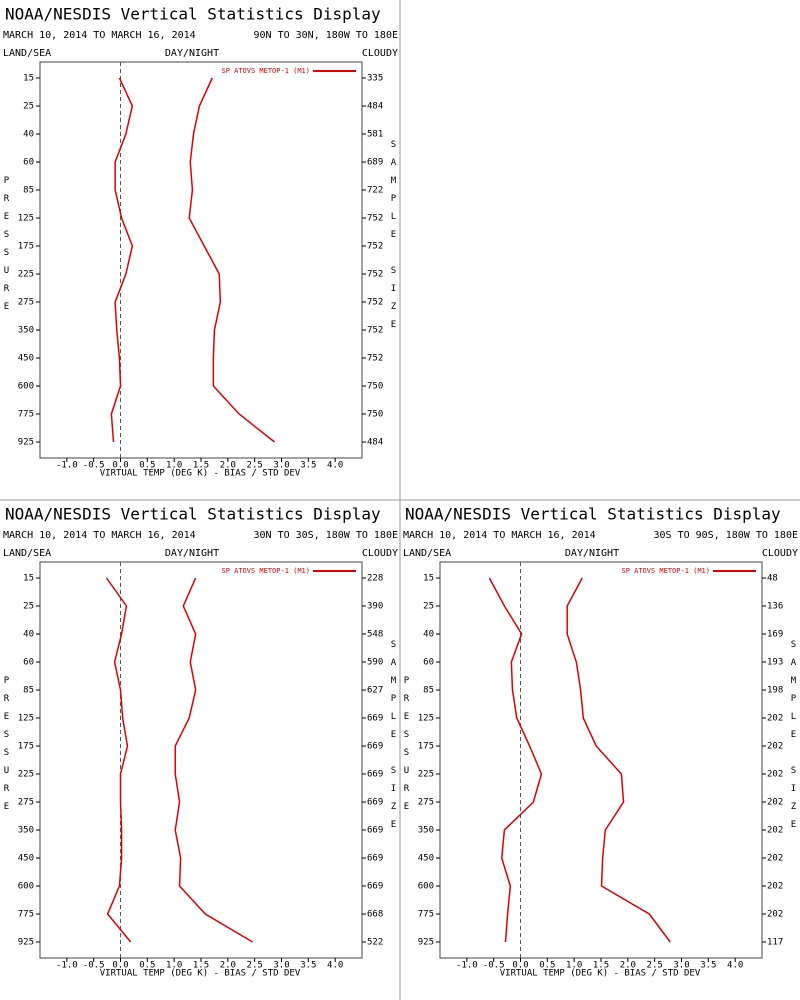  Describe the element at coordinates (375, 663) in the screenshot. I see `sample-size-label: 590` at that location.